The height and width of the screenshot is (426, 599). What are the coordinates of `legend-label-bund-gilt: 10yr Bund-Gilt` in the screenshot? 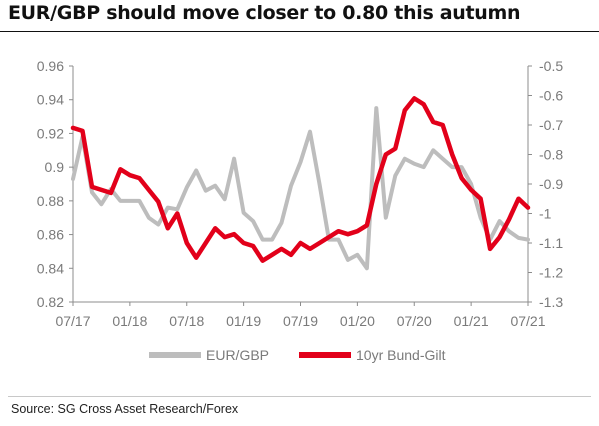 It's located at (401, 355).